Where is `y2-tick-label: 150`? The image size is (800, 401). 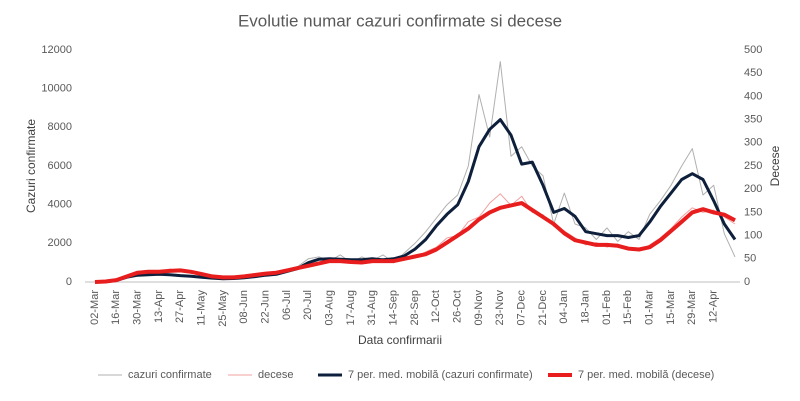 y2-tick-label: 150 is located at coordinates (753, 212).